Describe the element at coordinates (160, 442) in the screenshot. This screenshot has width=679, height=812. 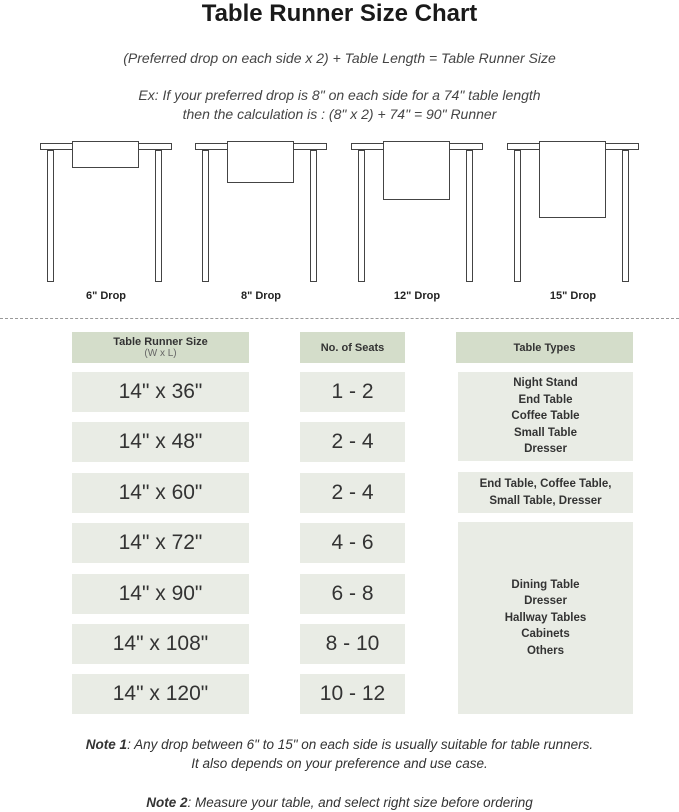
I see `size-cell: 14" x 48"` at that location.